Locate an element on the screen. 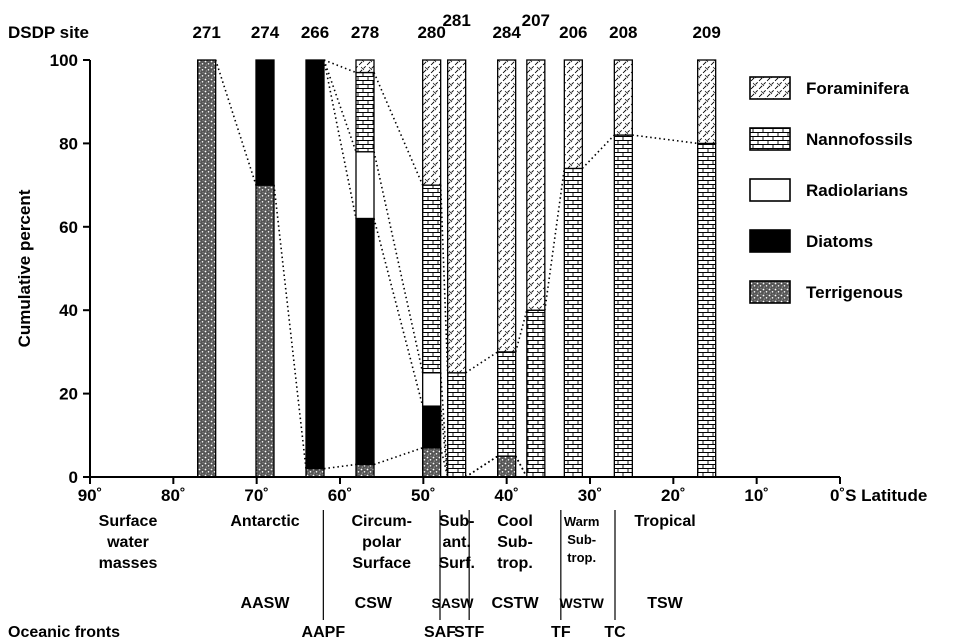 The image size is (967, 642). fronts-header-label: Oceanic fronts is located at coordinates (64, 632).